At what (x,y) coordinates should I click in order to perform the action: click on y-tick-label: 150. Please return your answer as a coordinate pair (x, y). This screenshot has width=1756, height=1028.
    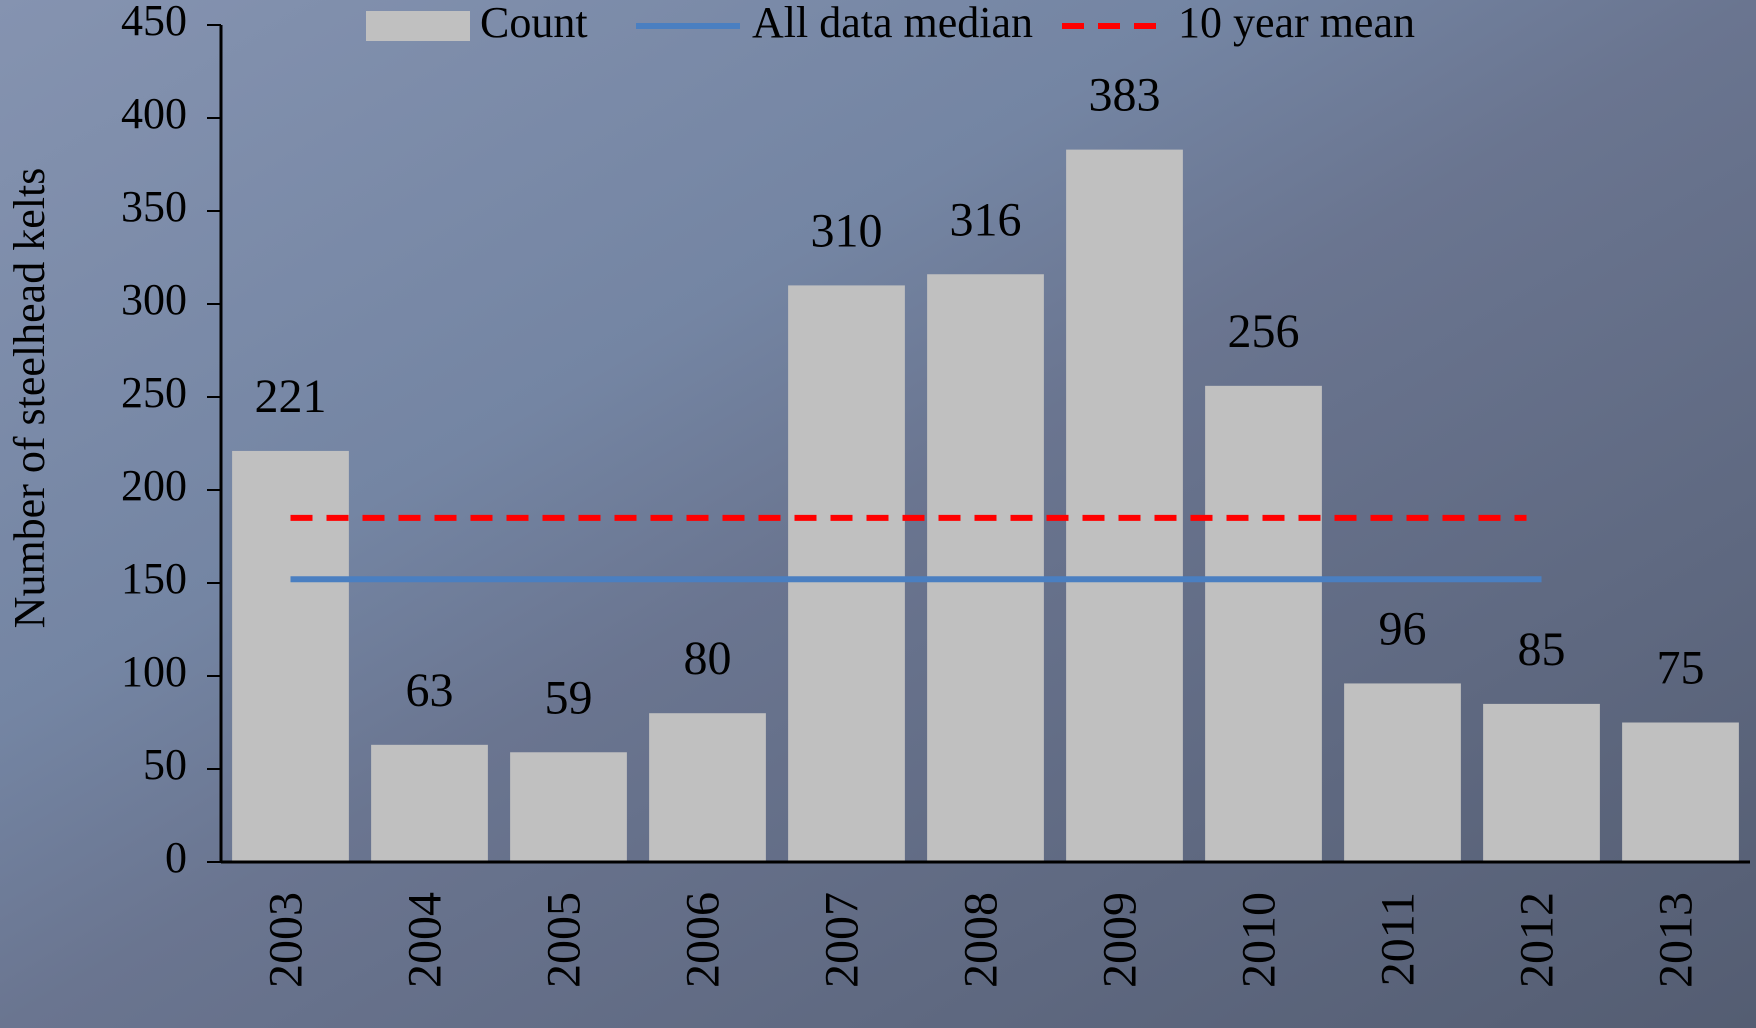
    Looking at the image, I should click on (154, 578).